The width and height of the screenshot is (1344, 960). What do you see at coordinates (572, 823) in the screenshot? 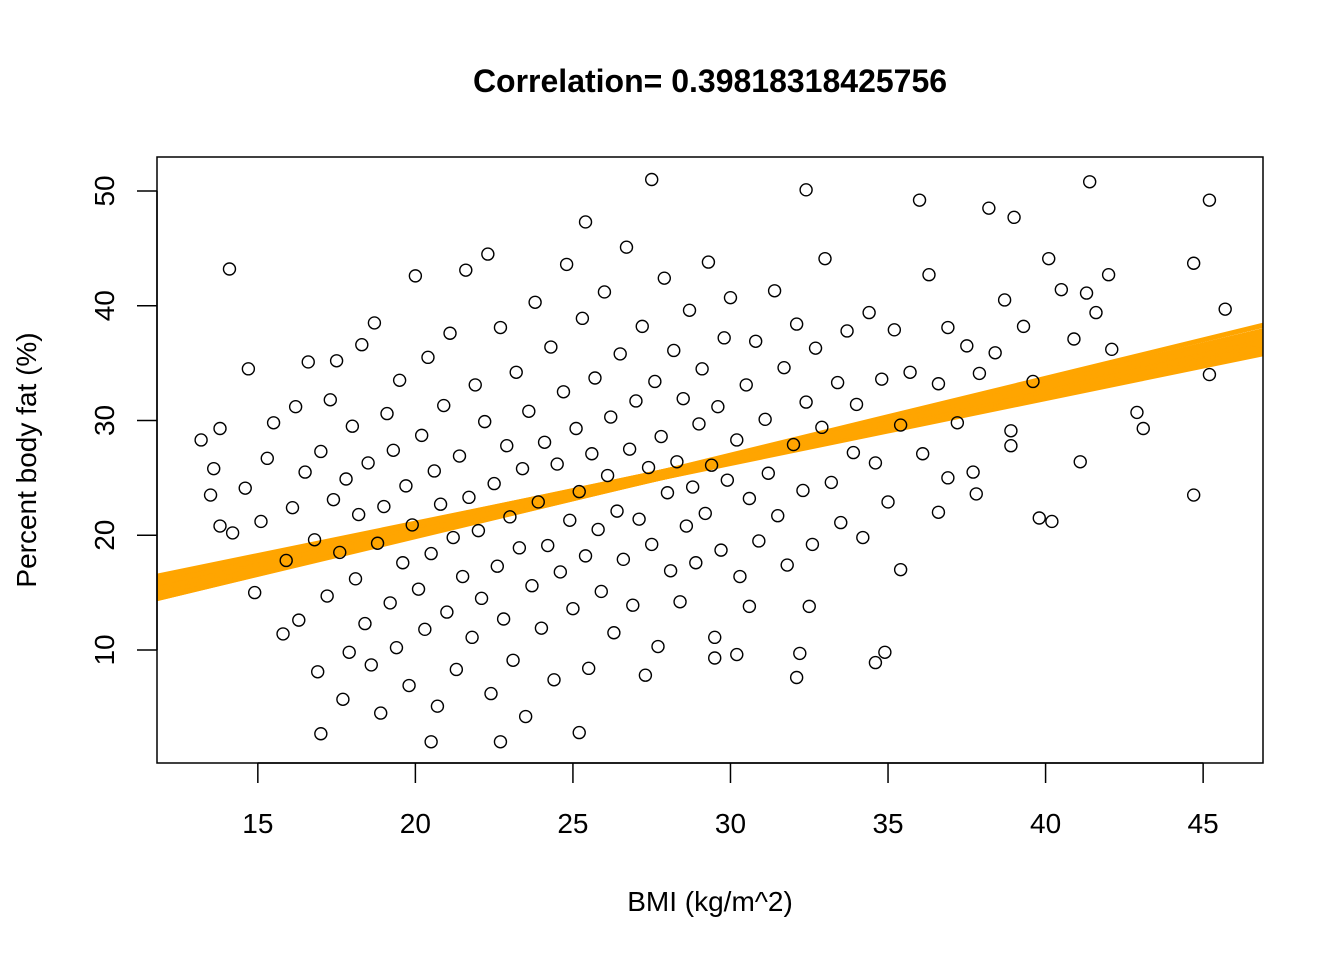
I see `x-tick-label: 25` at bounding box center [572, 823].